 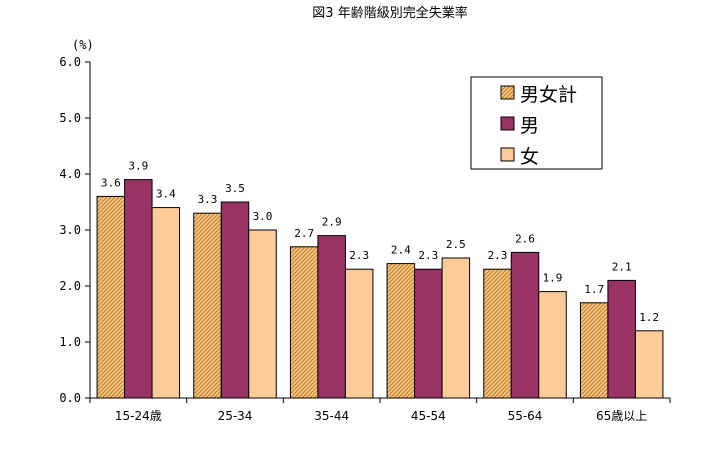 What do you see at coordinates (70, 342) in the screenshot?
I see `y-tick-label: 1.0` at bounding box center [70, 342].